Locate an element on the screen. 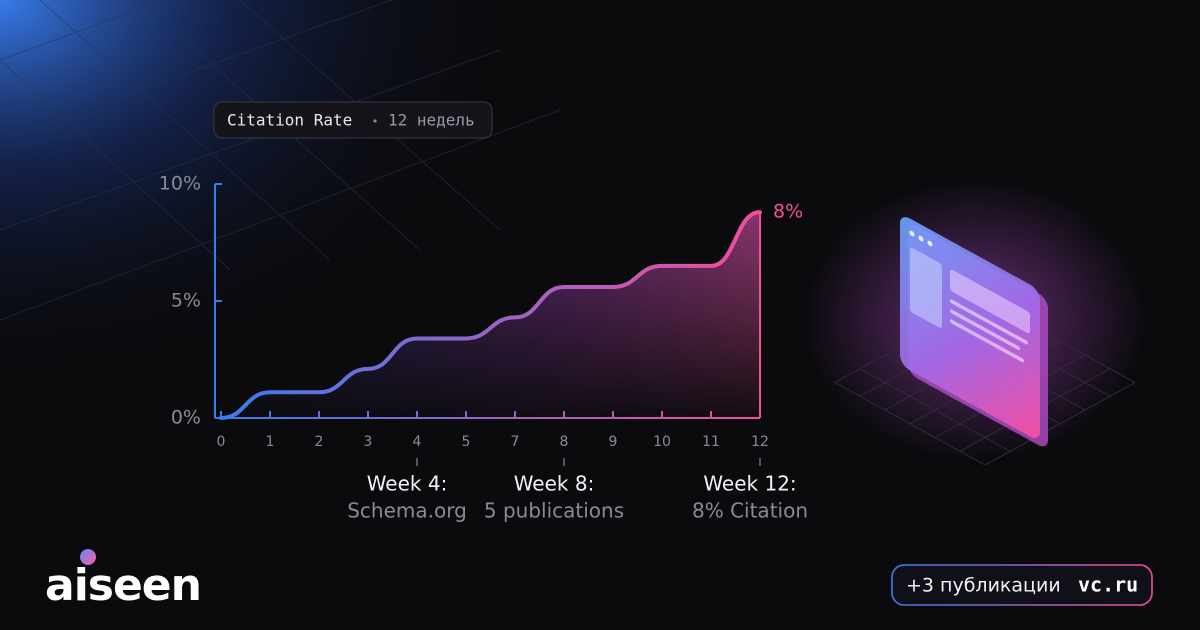 Image resolution: width=1200 pixels, height=630 pixels. x-tick-label: 12 is located at coordinates (760, 442).